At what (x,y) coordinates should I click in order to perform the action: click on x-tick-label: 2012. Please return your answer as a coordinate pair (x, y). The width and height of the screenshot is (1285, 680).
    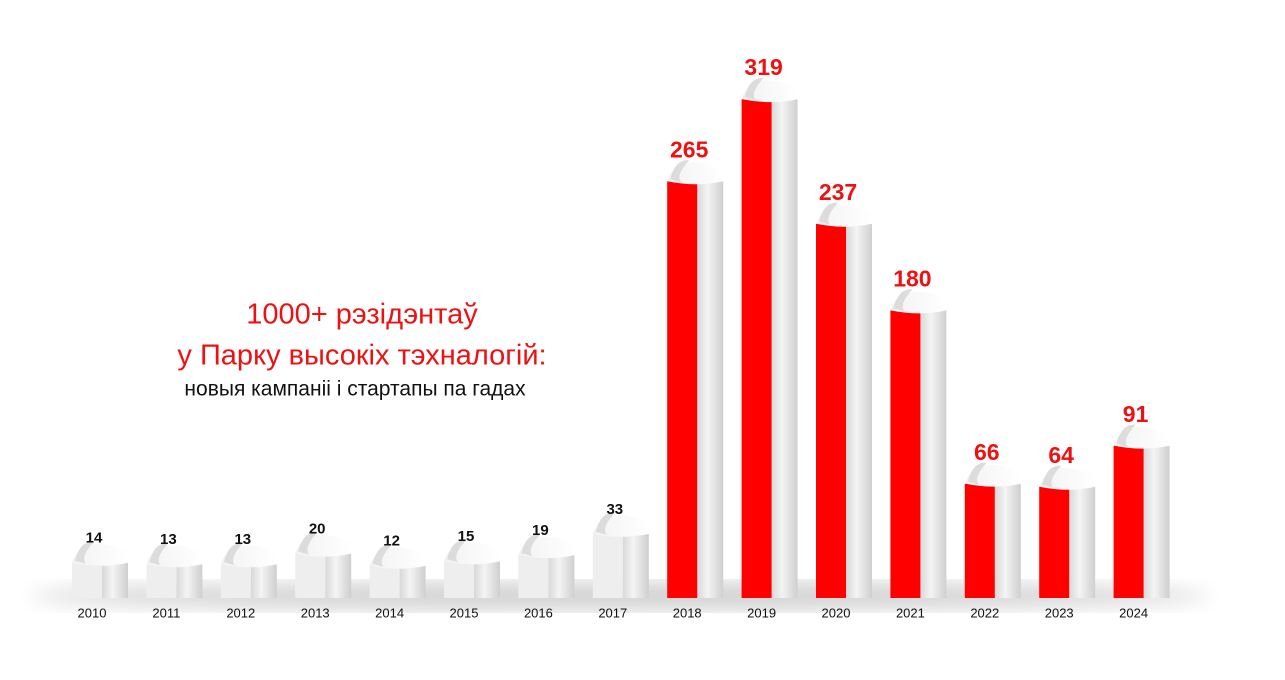
    Looking at the image, I should click on (240, 612).